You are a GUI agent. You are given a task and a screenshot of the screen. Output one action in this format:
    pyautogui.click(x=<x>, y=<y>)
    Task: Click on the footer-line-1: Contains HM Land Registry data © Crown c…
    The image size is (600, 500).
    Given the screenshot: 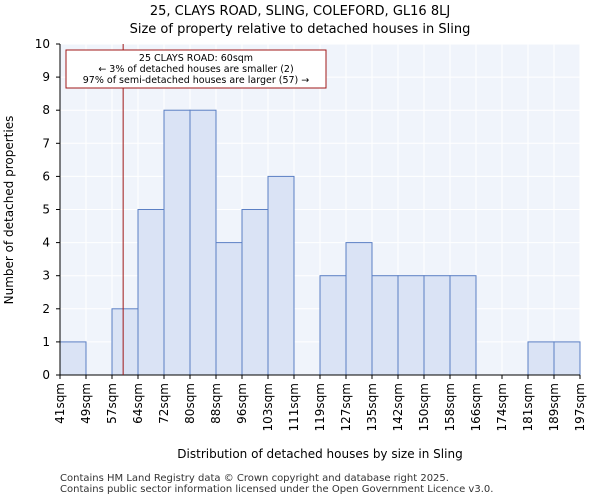 What is the action you would take?
    pyautogui.click(x=254, y=478)
    